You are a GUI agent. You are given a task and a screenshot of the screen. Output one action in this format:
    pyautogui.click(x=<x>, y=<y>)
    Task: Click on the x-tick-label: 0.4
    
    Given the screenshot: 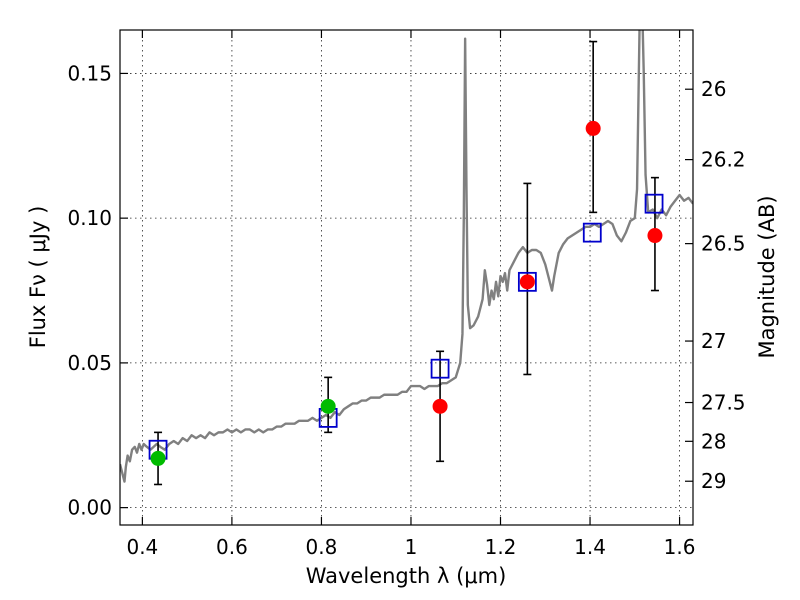 What is the action you would take?
    pyautogui.click(x=142, y=547)
    